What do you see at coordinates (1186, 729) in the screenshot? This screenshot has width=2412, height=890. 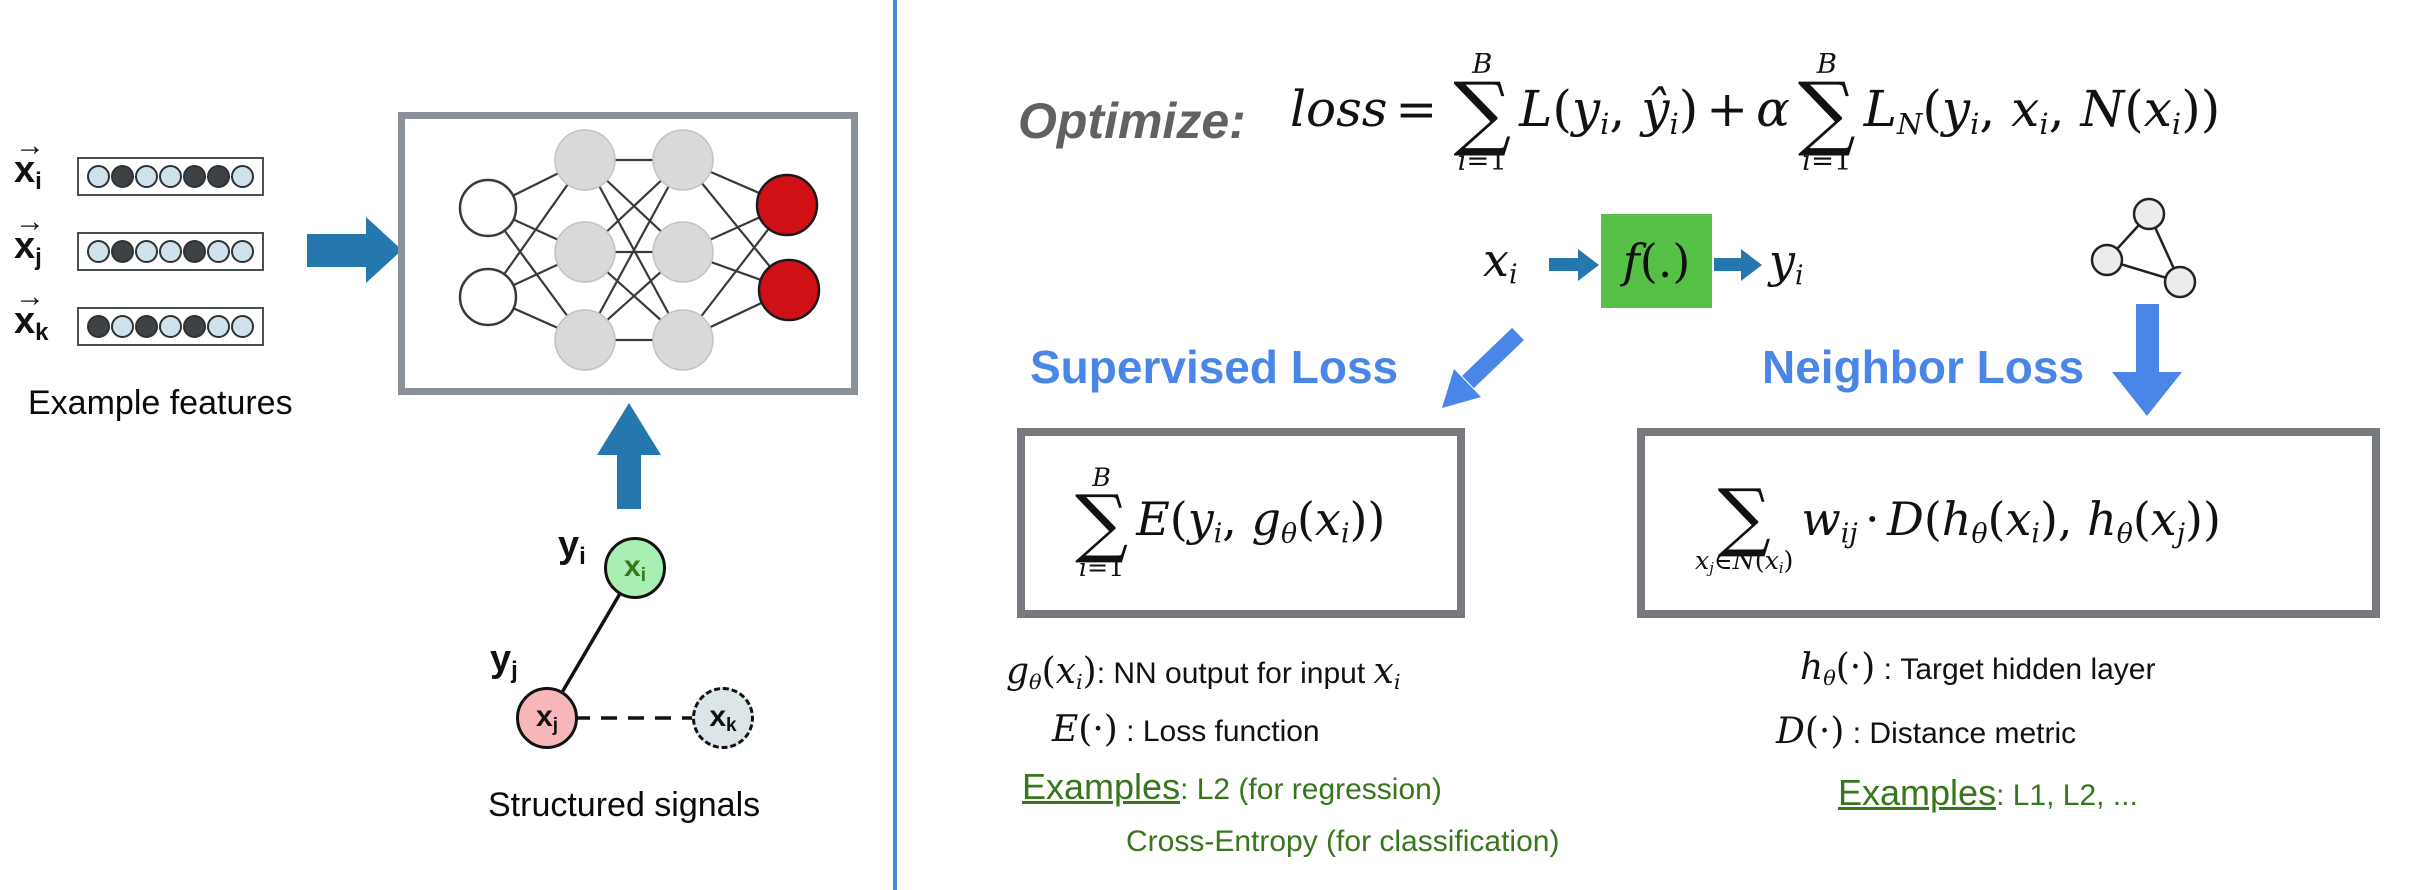 I see `annotation-loss-function: E(·) : Loss function` at bounding box center [1186, 729].